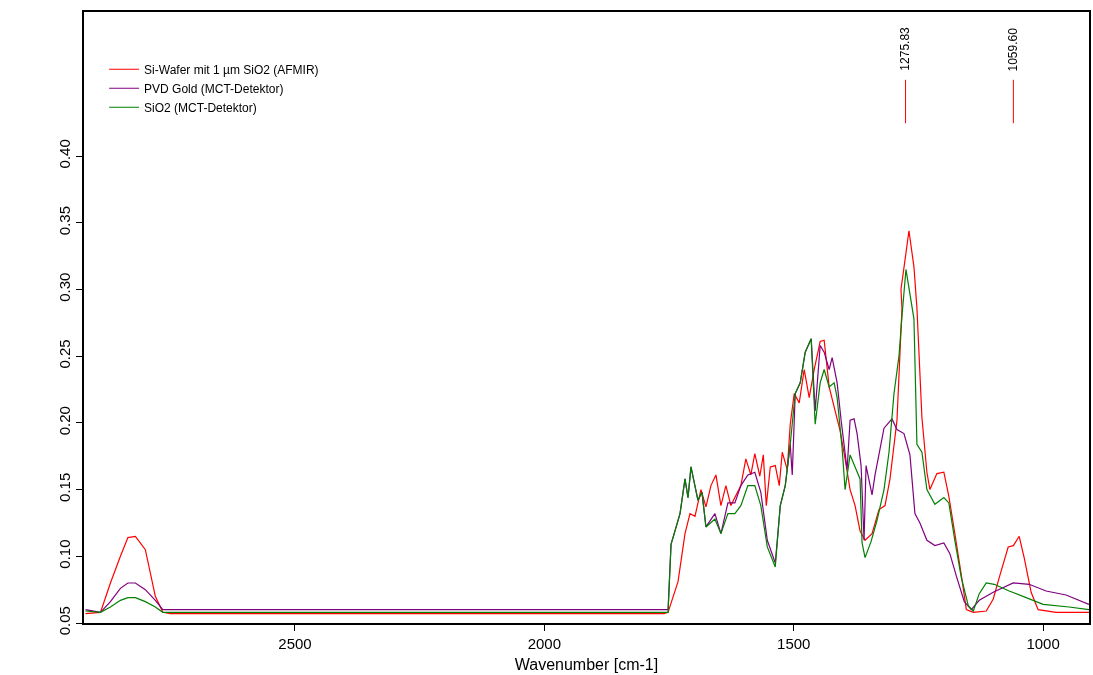  I want to click on legend-label: PVD Gold (MCT-Detektor), so click(214, 88).